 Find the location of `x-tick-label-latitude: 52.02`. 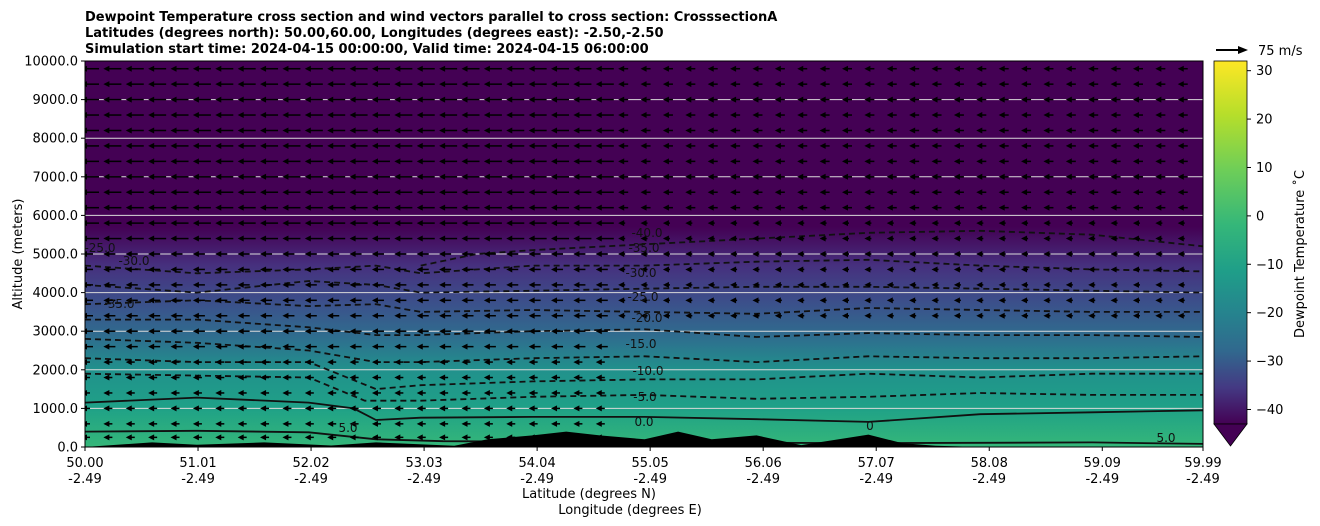

x-tick-label-latitude: 52.02 is located at coordinates (310, 463).